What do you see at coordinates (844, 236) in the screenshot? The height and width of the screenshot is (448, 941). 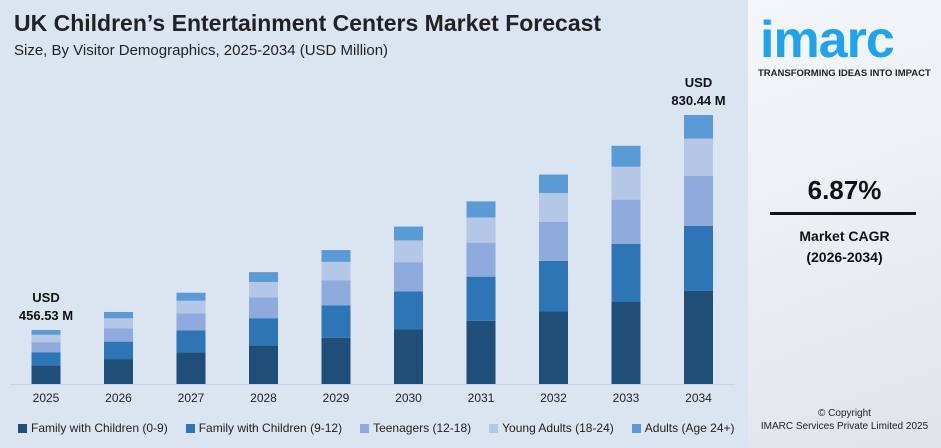 I see `cagr-label-text: Market CAGR` at bounding box center [844, 236].